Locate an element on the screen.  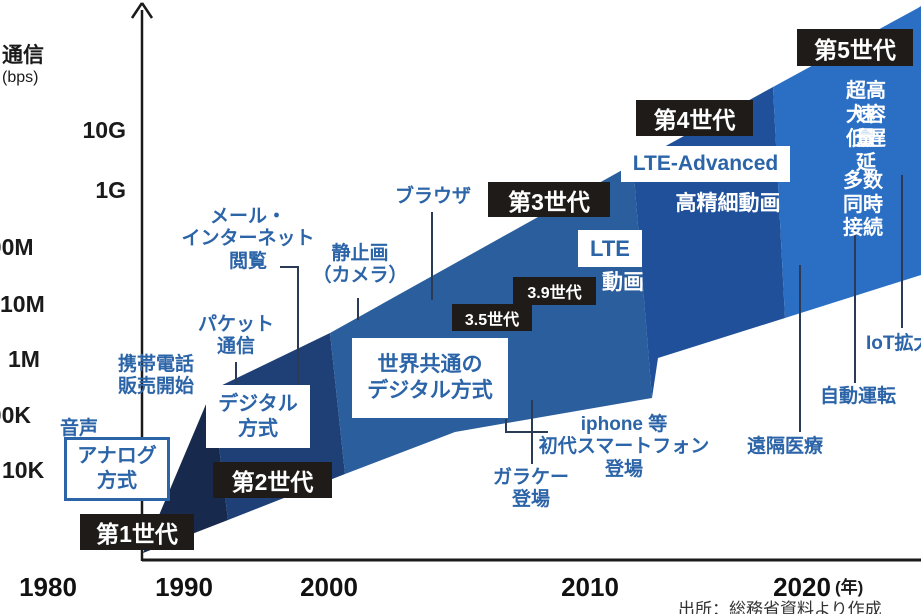
gen4-label-box: 第4世代 is located at coordinates (694, 118).